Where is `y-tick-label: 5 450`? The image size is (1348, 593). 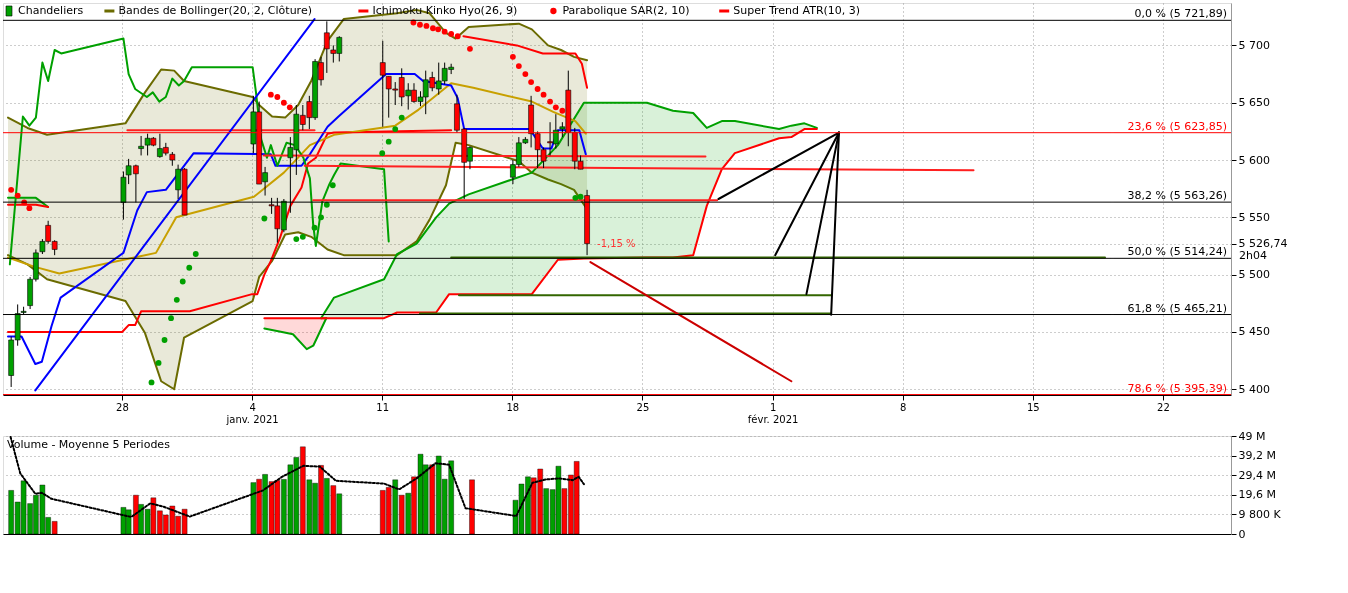
y-tick-label: 5 450 is located at coordinates (1254, 332).